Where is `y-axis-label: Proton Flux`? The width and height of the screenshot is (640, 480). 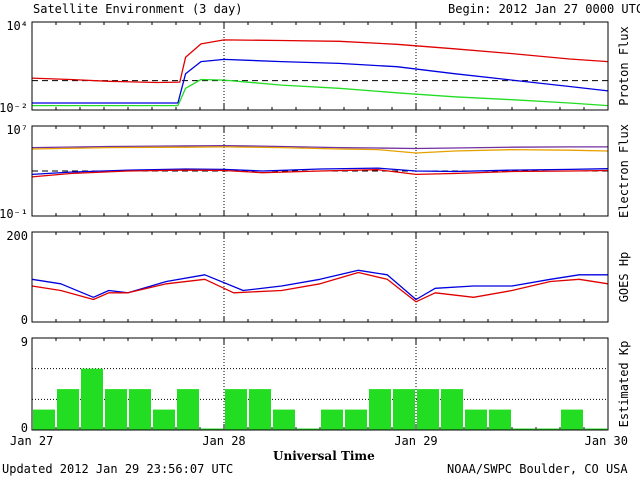 y-axis-label: Proton Flux is located at coordinates (624, 65).